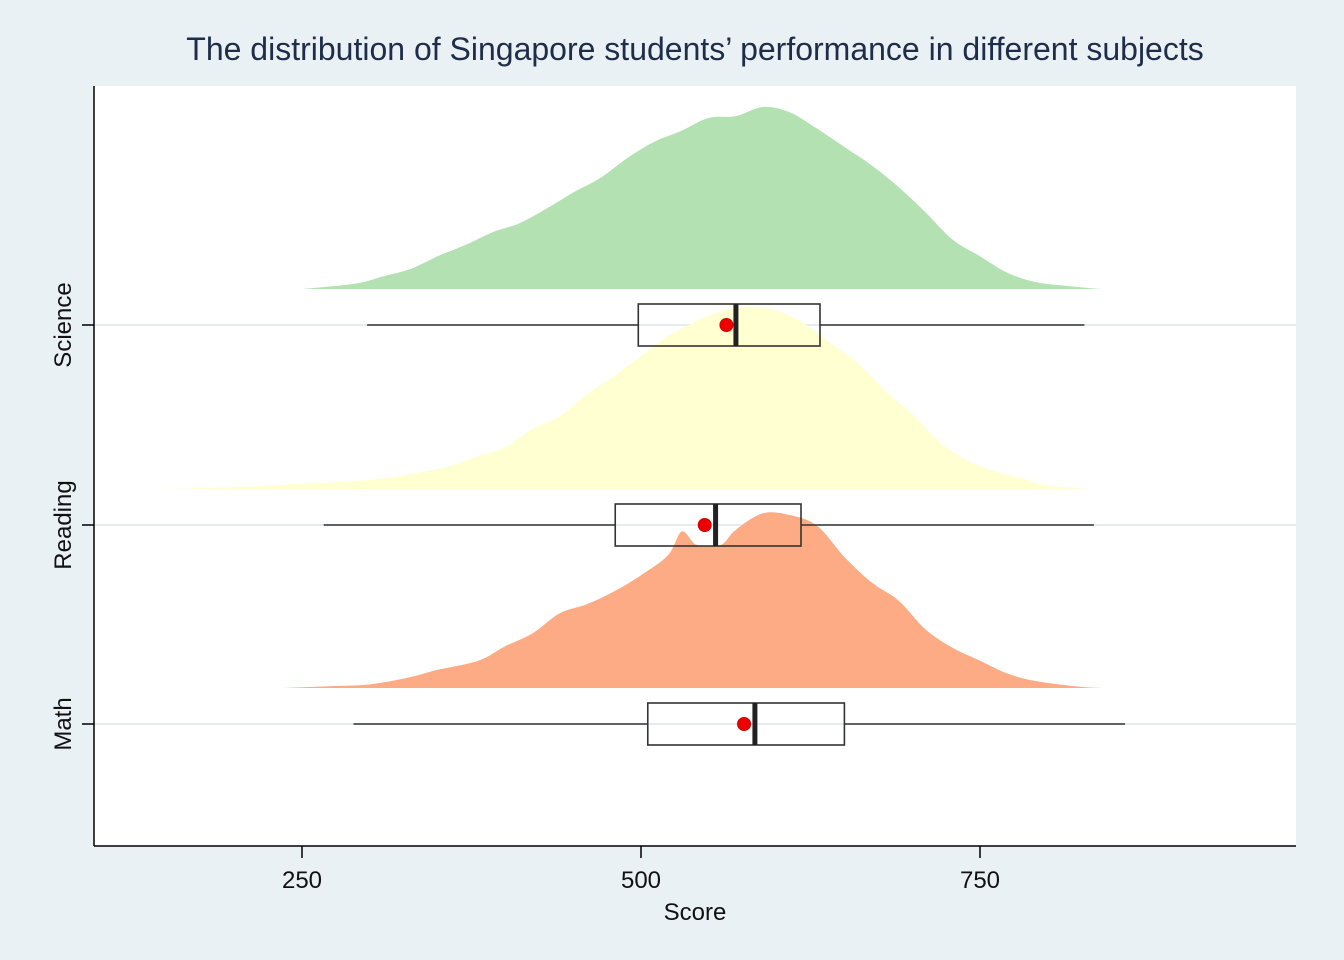  I want to click on y-tick-label-reading: Reading, so click(63, 524).